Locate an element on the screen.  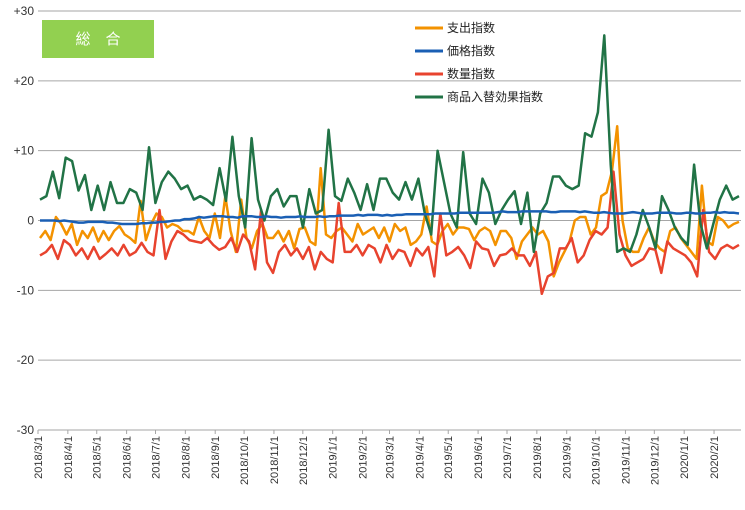
y-tick-label: +30 is located at coordinates (24, 11).